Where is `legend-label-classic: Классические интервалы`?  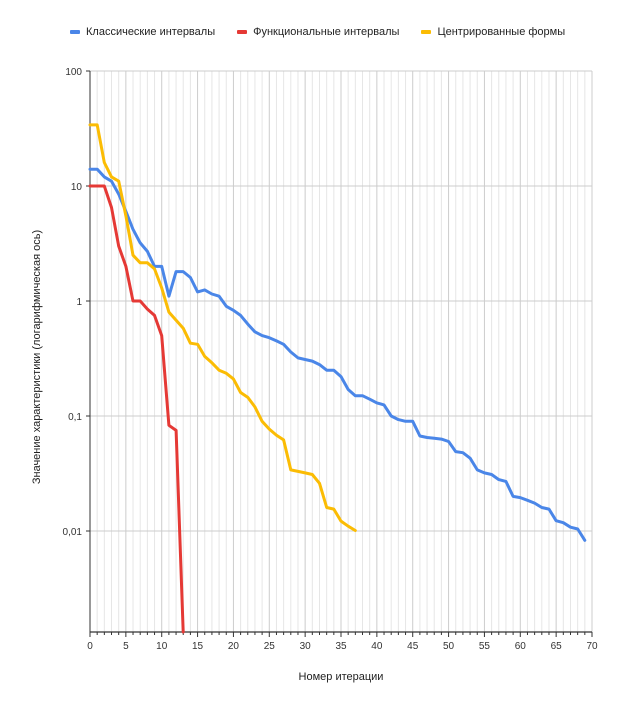
legend-label-classic: Классические интервалы is located at coordinates (151, 32).